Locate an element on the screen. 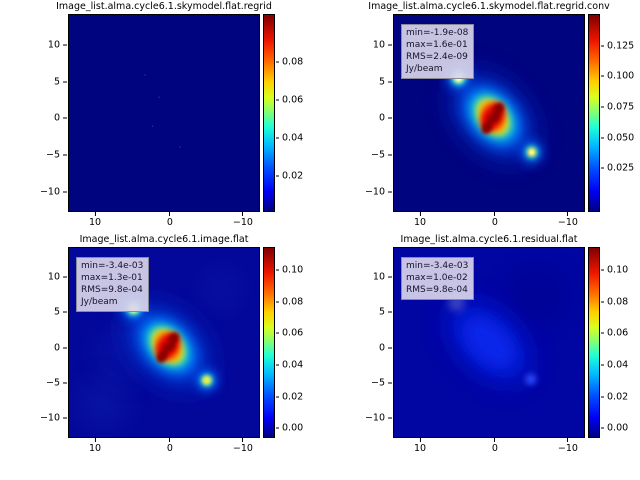 The height and width of the screenshot is (480, 640). colorbar-tick-label: 0.025 is located at coordinates (621, 168).